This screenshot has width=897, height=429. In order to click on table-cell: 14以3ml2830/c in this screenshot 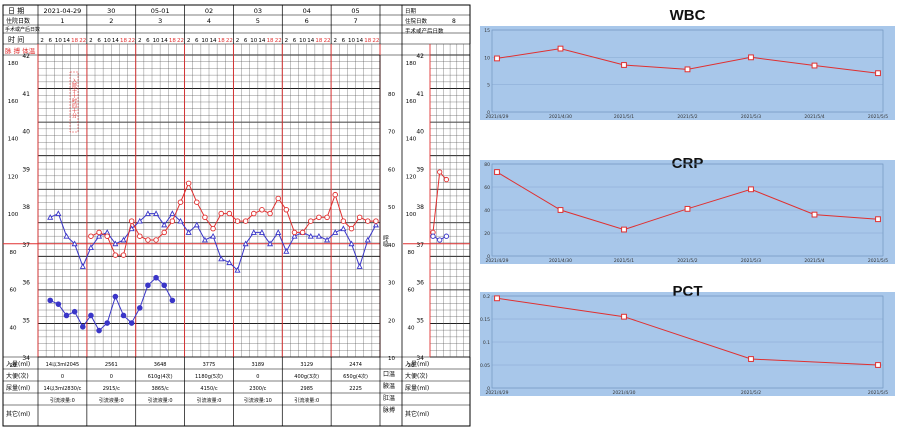, I will do `click(62, 389)`.